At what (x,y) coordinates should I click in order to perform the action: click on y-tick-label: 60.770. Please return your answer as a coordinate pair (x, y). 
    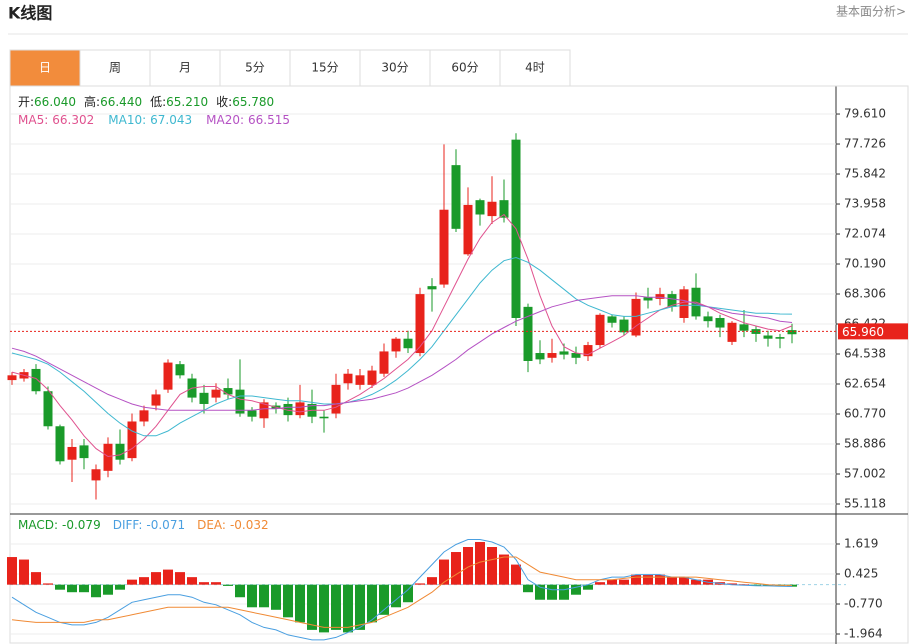
    Looking at the image, I should click on (865, 414).